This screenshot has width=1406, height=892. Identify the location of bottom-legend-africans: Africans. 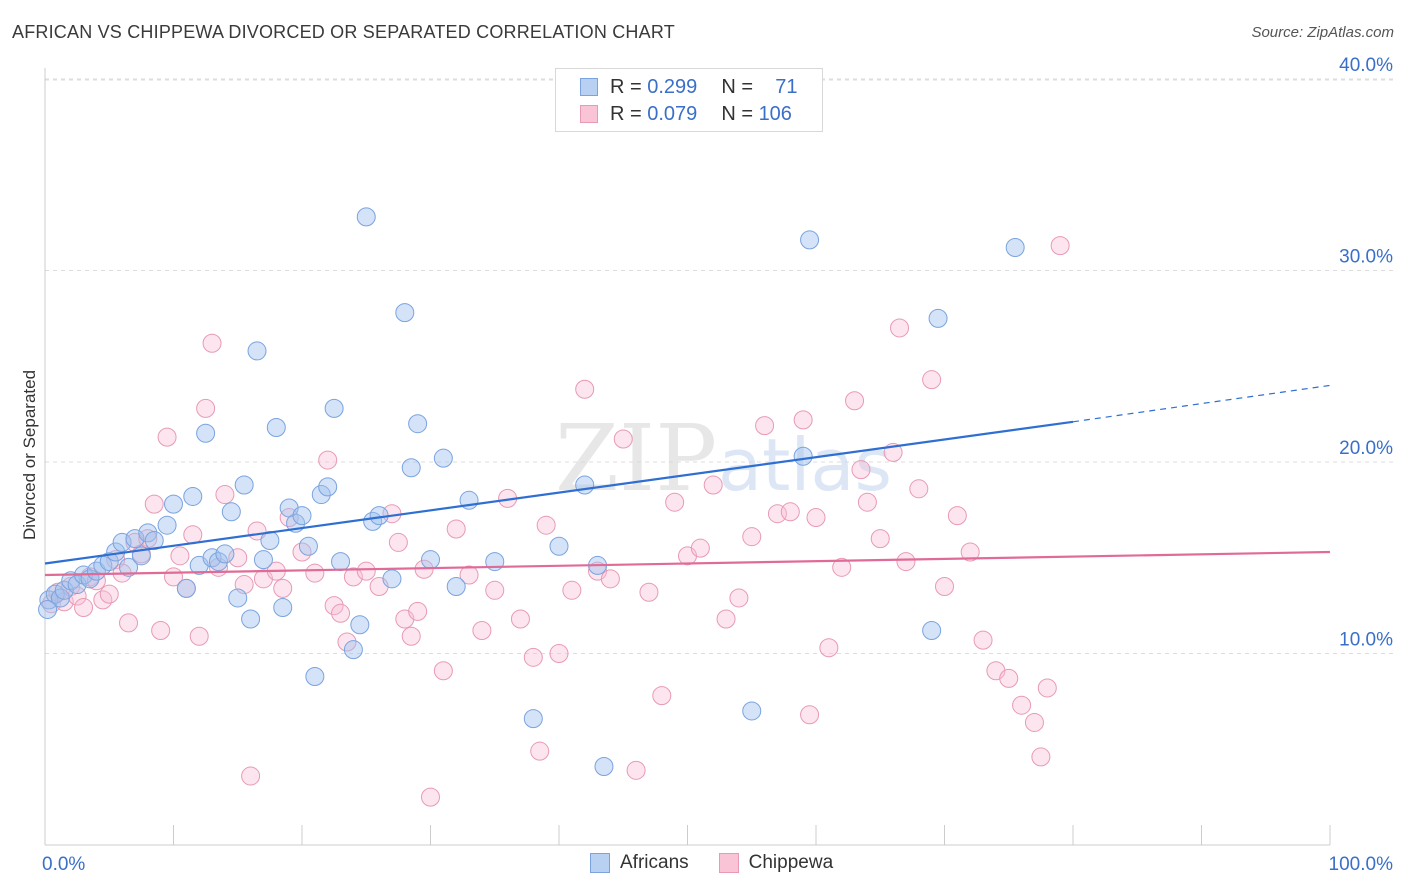
(639, 863).